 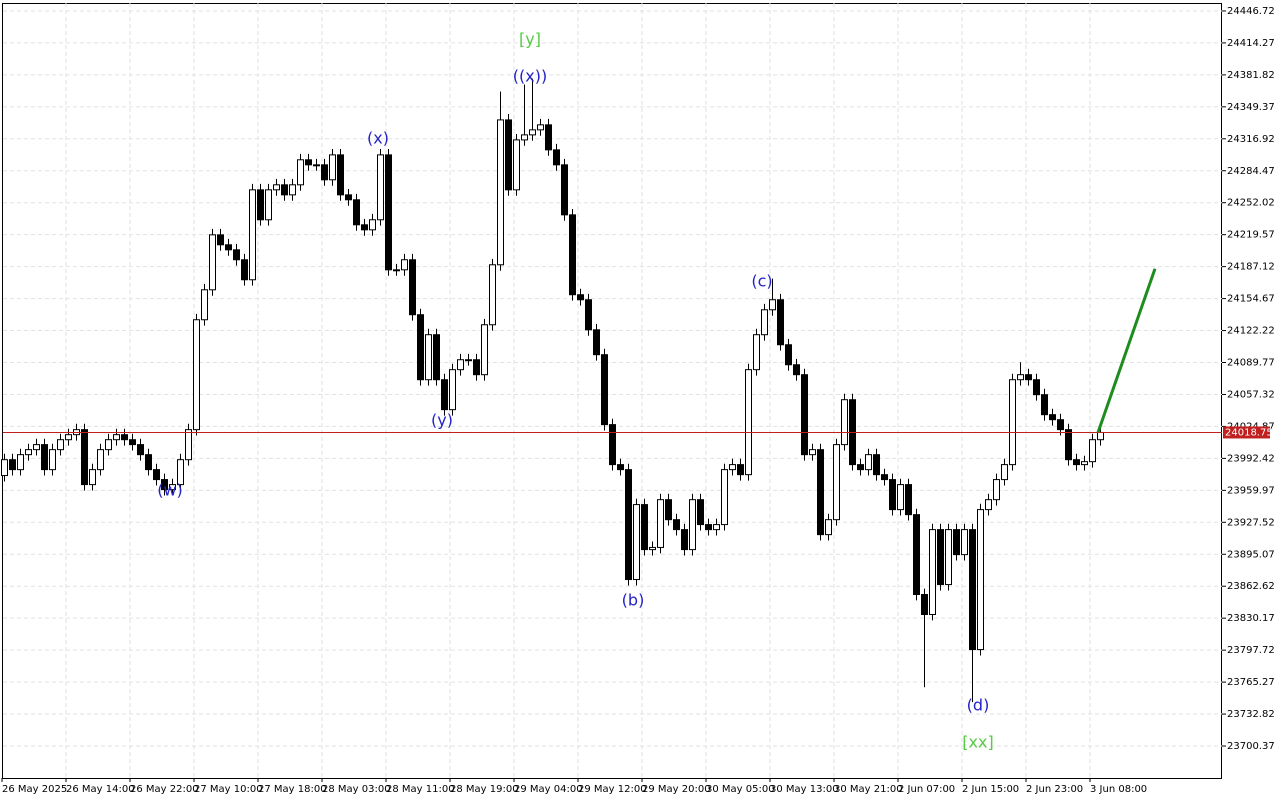 What do you see at coordinates (1251, 203) in the screenshot?
I see `y-tick-label: 24252.02` at bounding box center [1251, 203].